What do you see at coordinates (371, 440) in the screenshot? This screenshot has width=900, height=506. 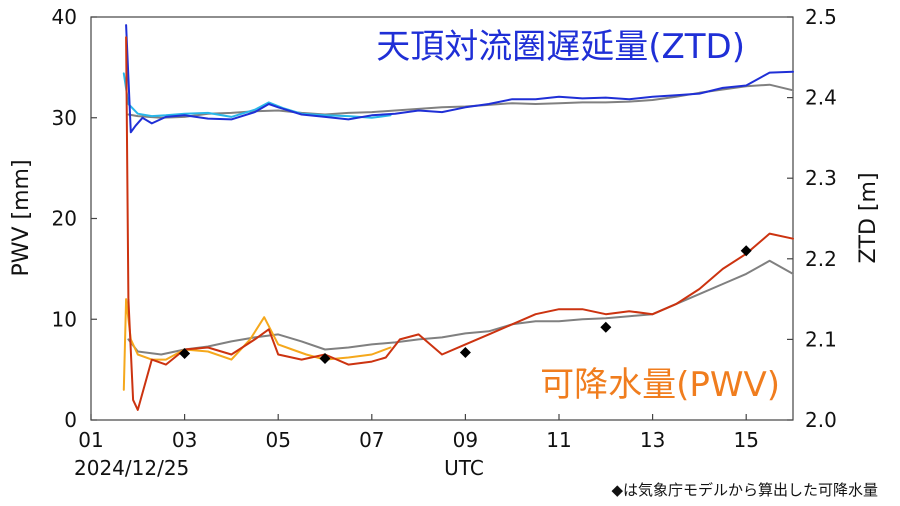 I see `x-tick-label: 07` at bounding box center [371, 440].